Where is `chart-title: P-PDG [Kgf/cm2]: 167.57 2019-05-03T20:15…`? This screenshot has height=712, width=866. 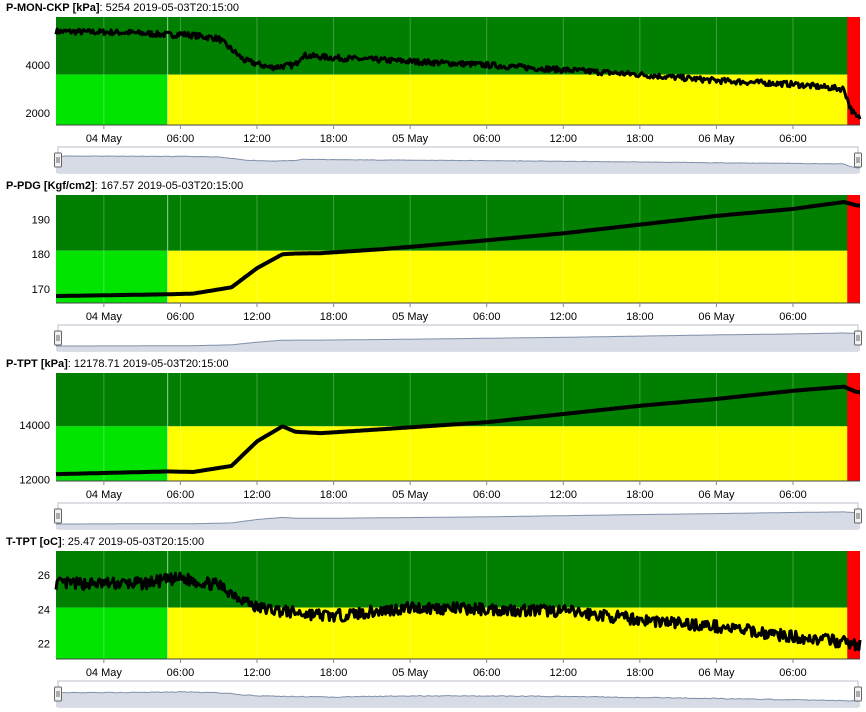
chart-title: P-PDG [Kgf/cm2]: 167.57 2019-05-03T20:15… is located at coordinates (125, 186).